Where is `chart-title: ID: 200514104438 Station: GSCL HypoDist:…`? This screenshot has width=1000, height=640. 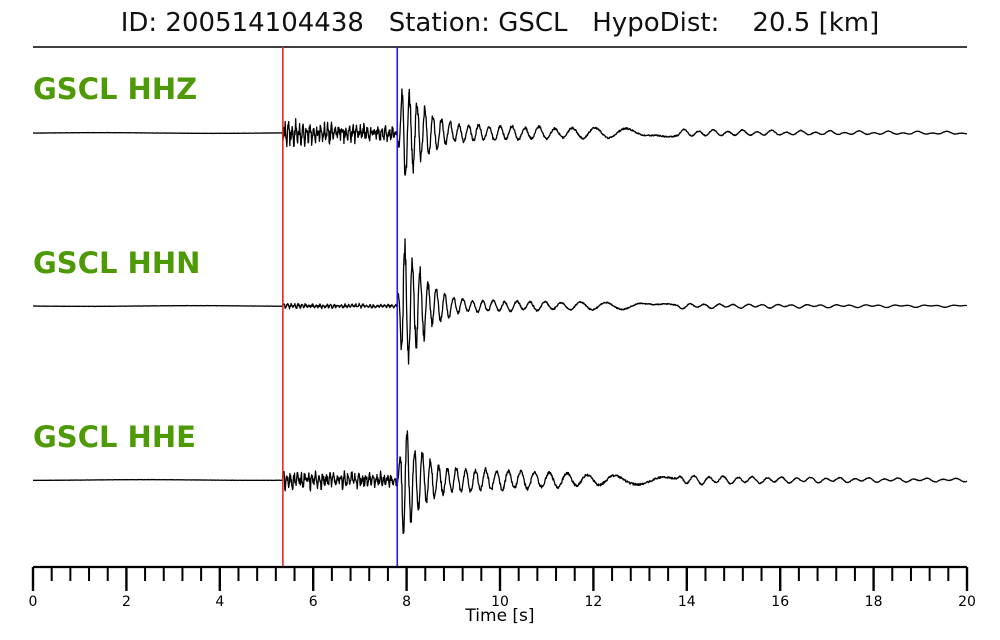 chart-title: ID: 200514104438 Station: GSCL HypoDist:… is located at coordinates (500, 23).